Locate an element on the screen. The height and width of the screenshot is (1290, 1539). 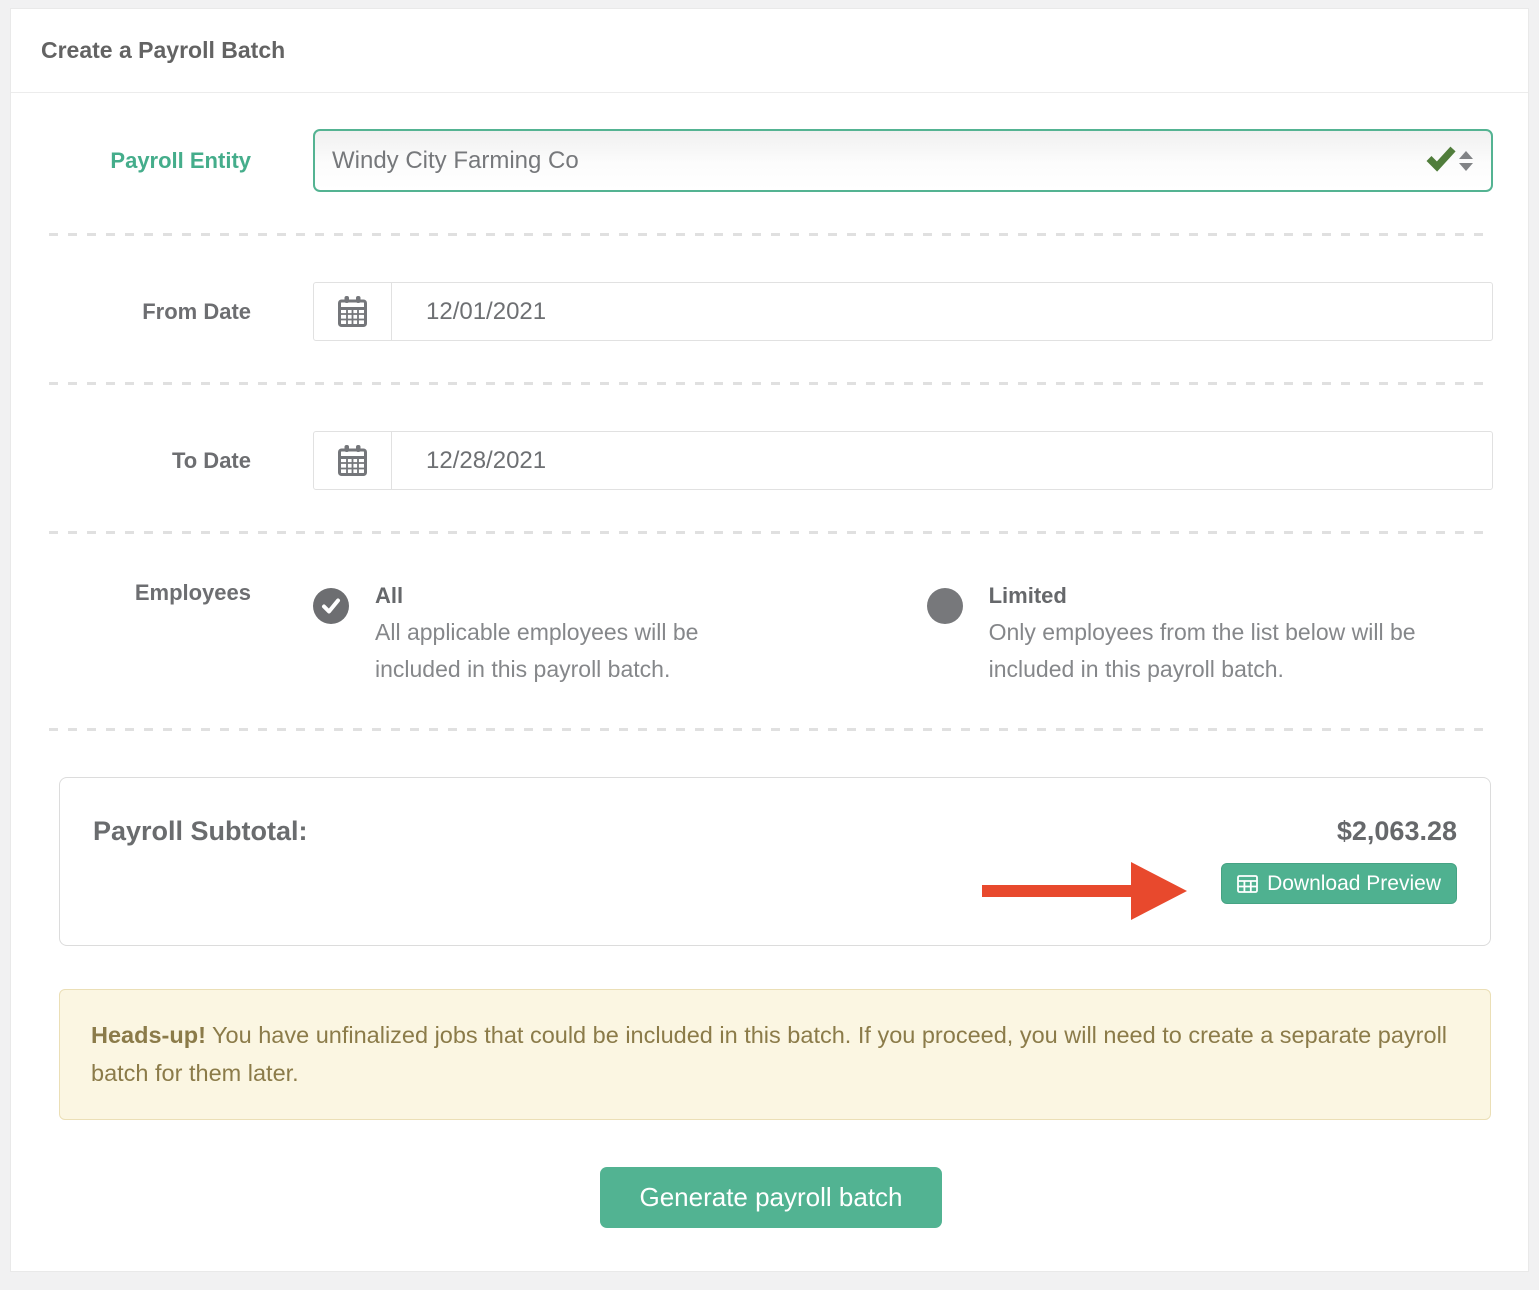
radio-all-selected is located at coordinates (331, 606).